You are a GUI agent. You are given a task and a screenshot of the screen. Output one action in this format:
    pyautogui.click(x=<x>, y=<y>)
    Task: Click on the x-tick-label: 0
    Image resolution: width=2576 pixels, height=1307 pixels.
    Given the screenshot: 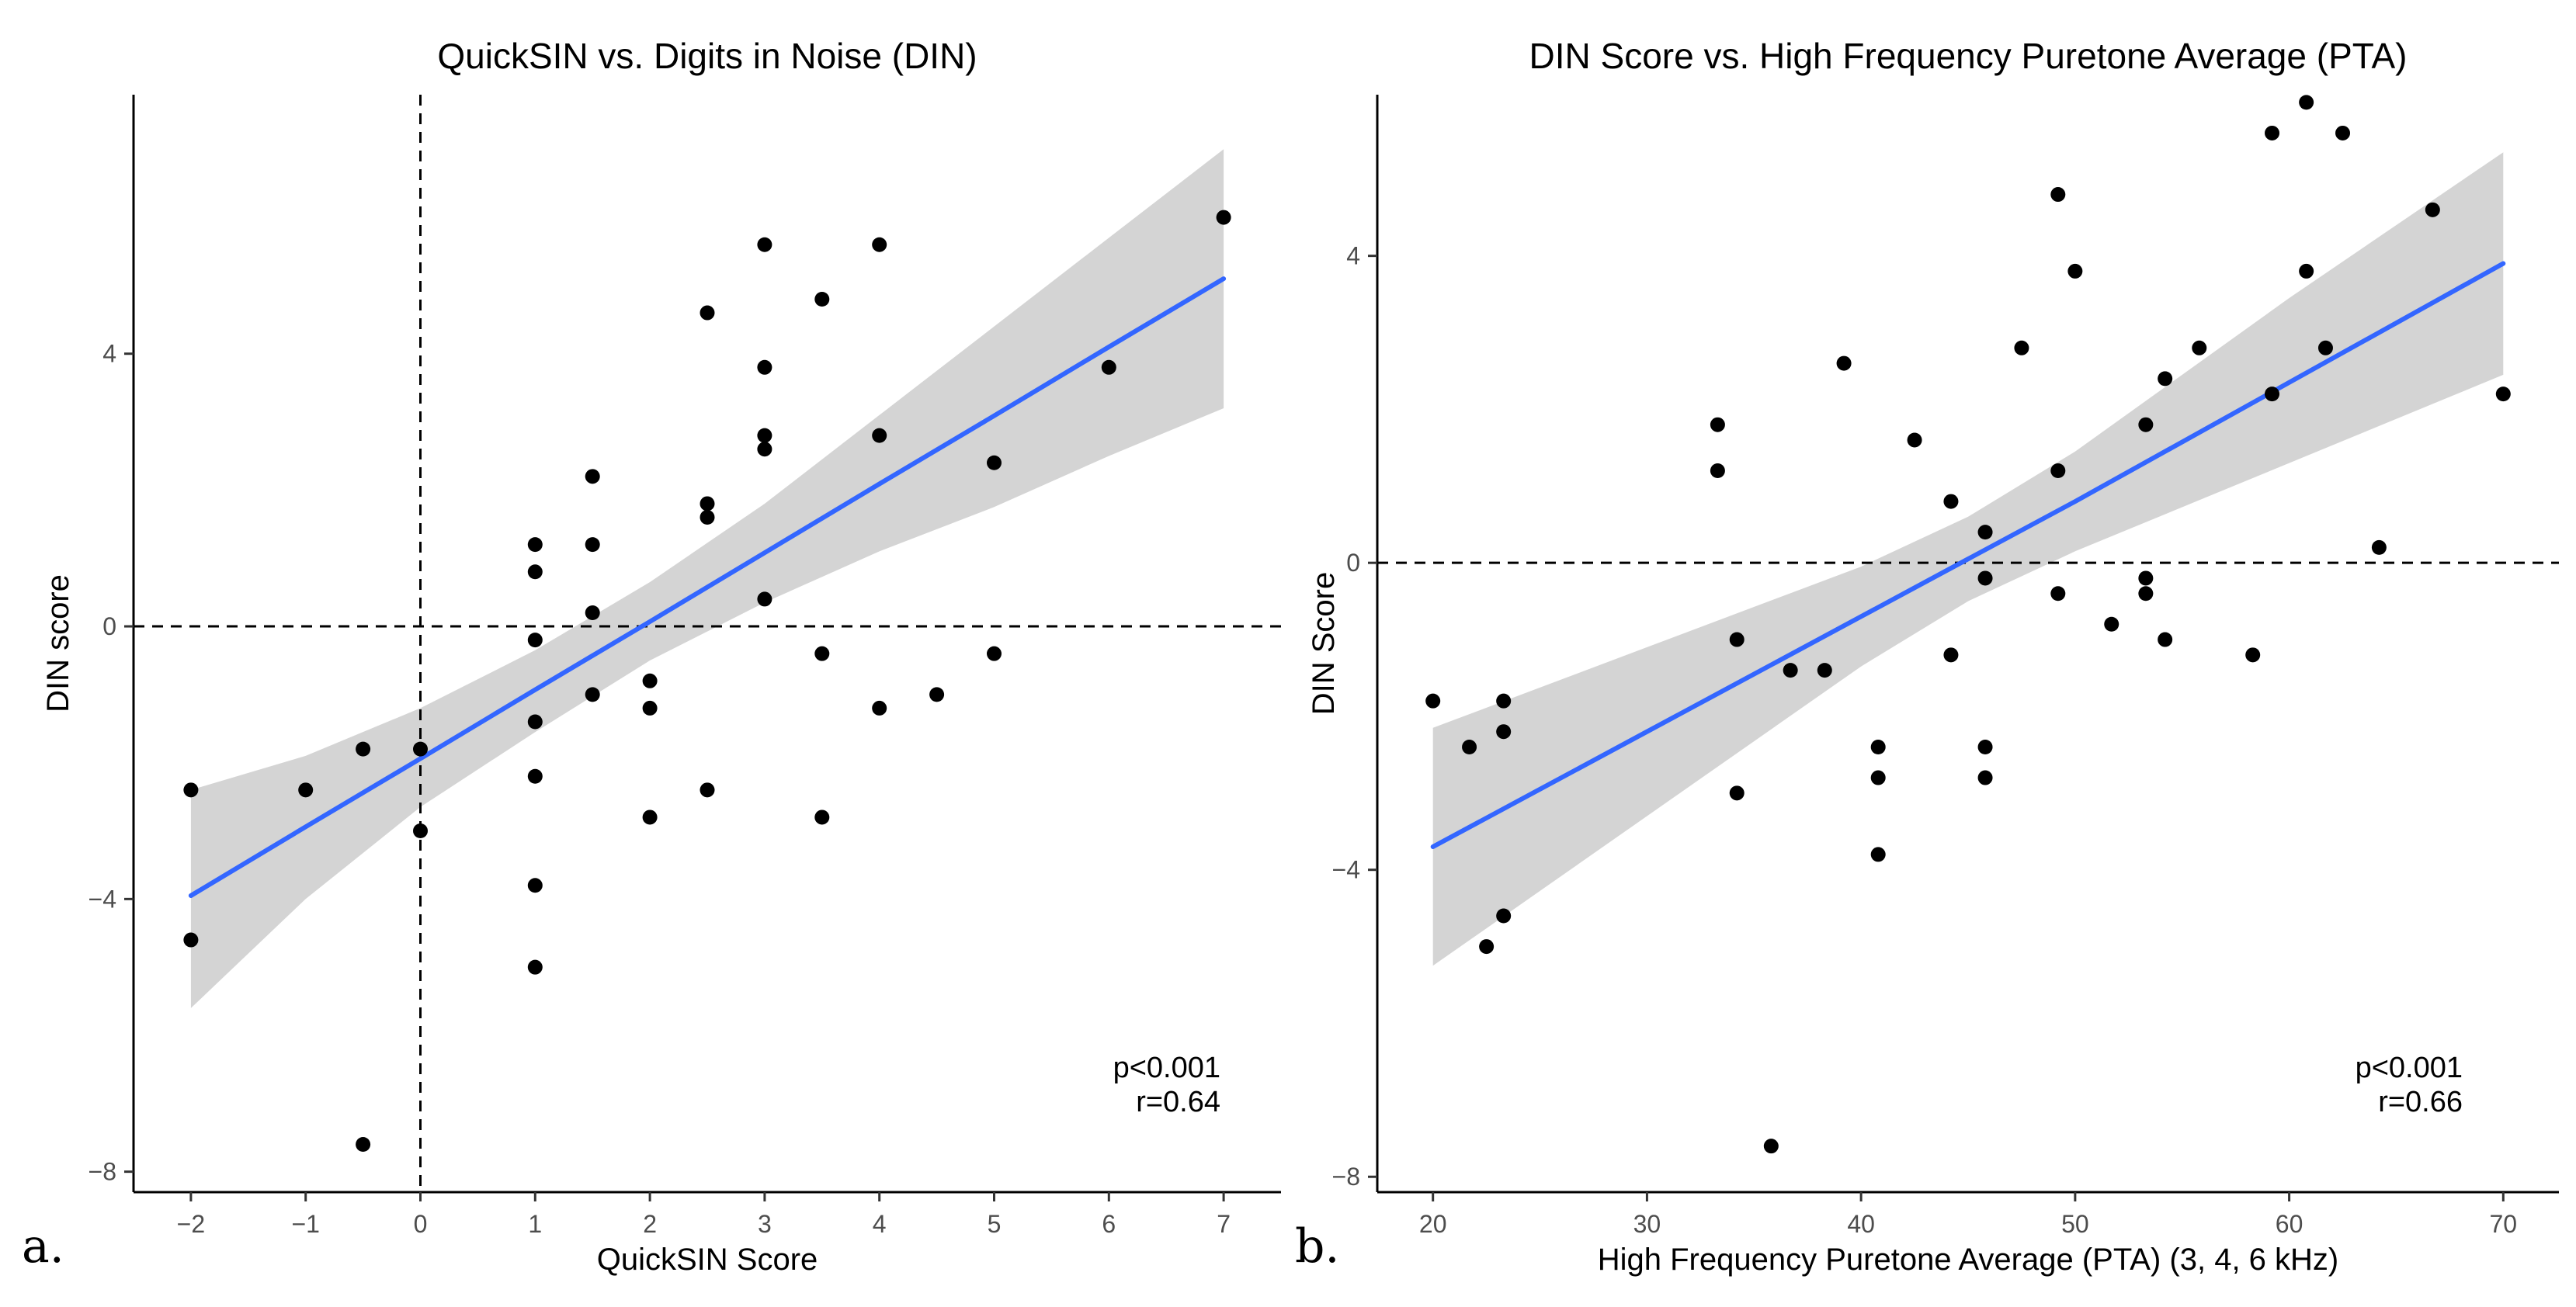 What is the action you would take?
    pyautogui.click(x=421, y=1224)
    